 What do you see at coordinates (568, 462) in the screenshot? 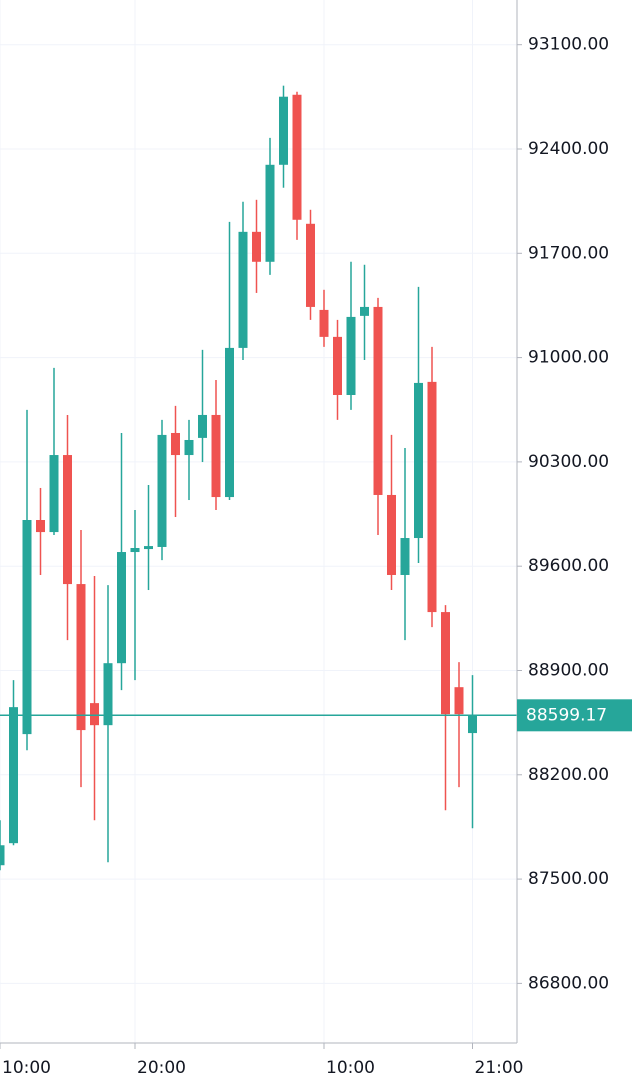
I see `y-tick-label: 90300.00` at bounding box center [568, 462].